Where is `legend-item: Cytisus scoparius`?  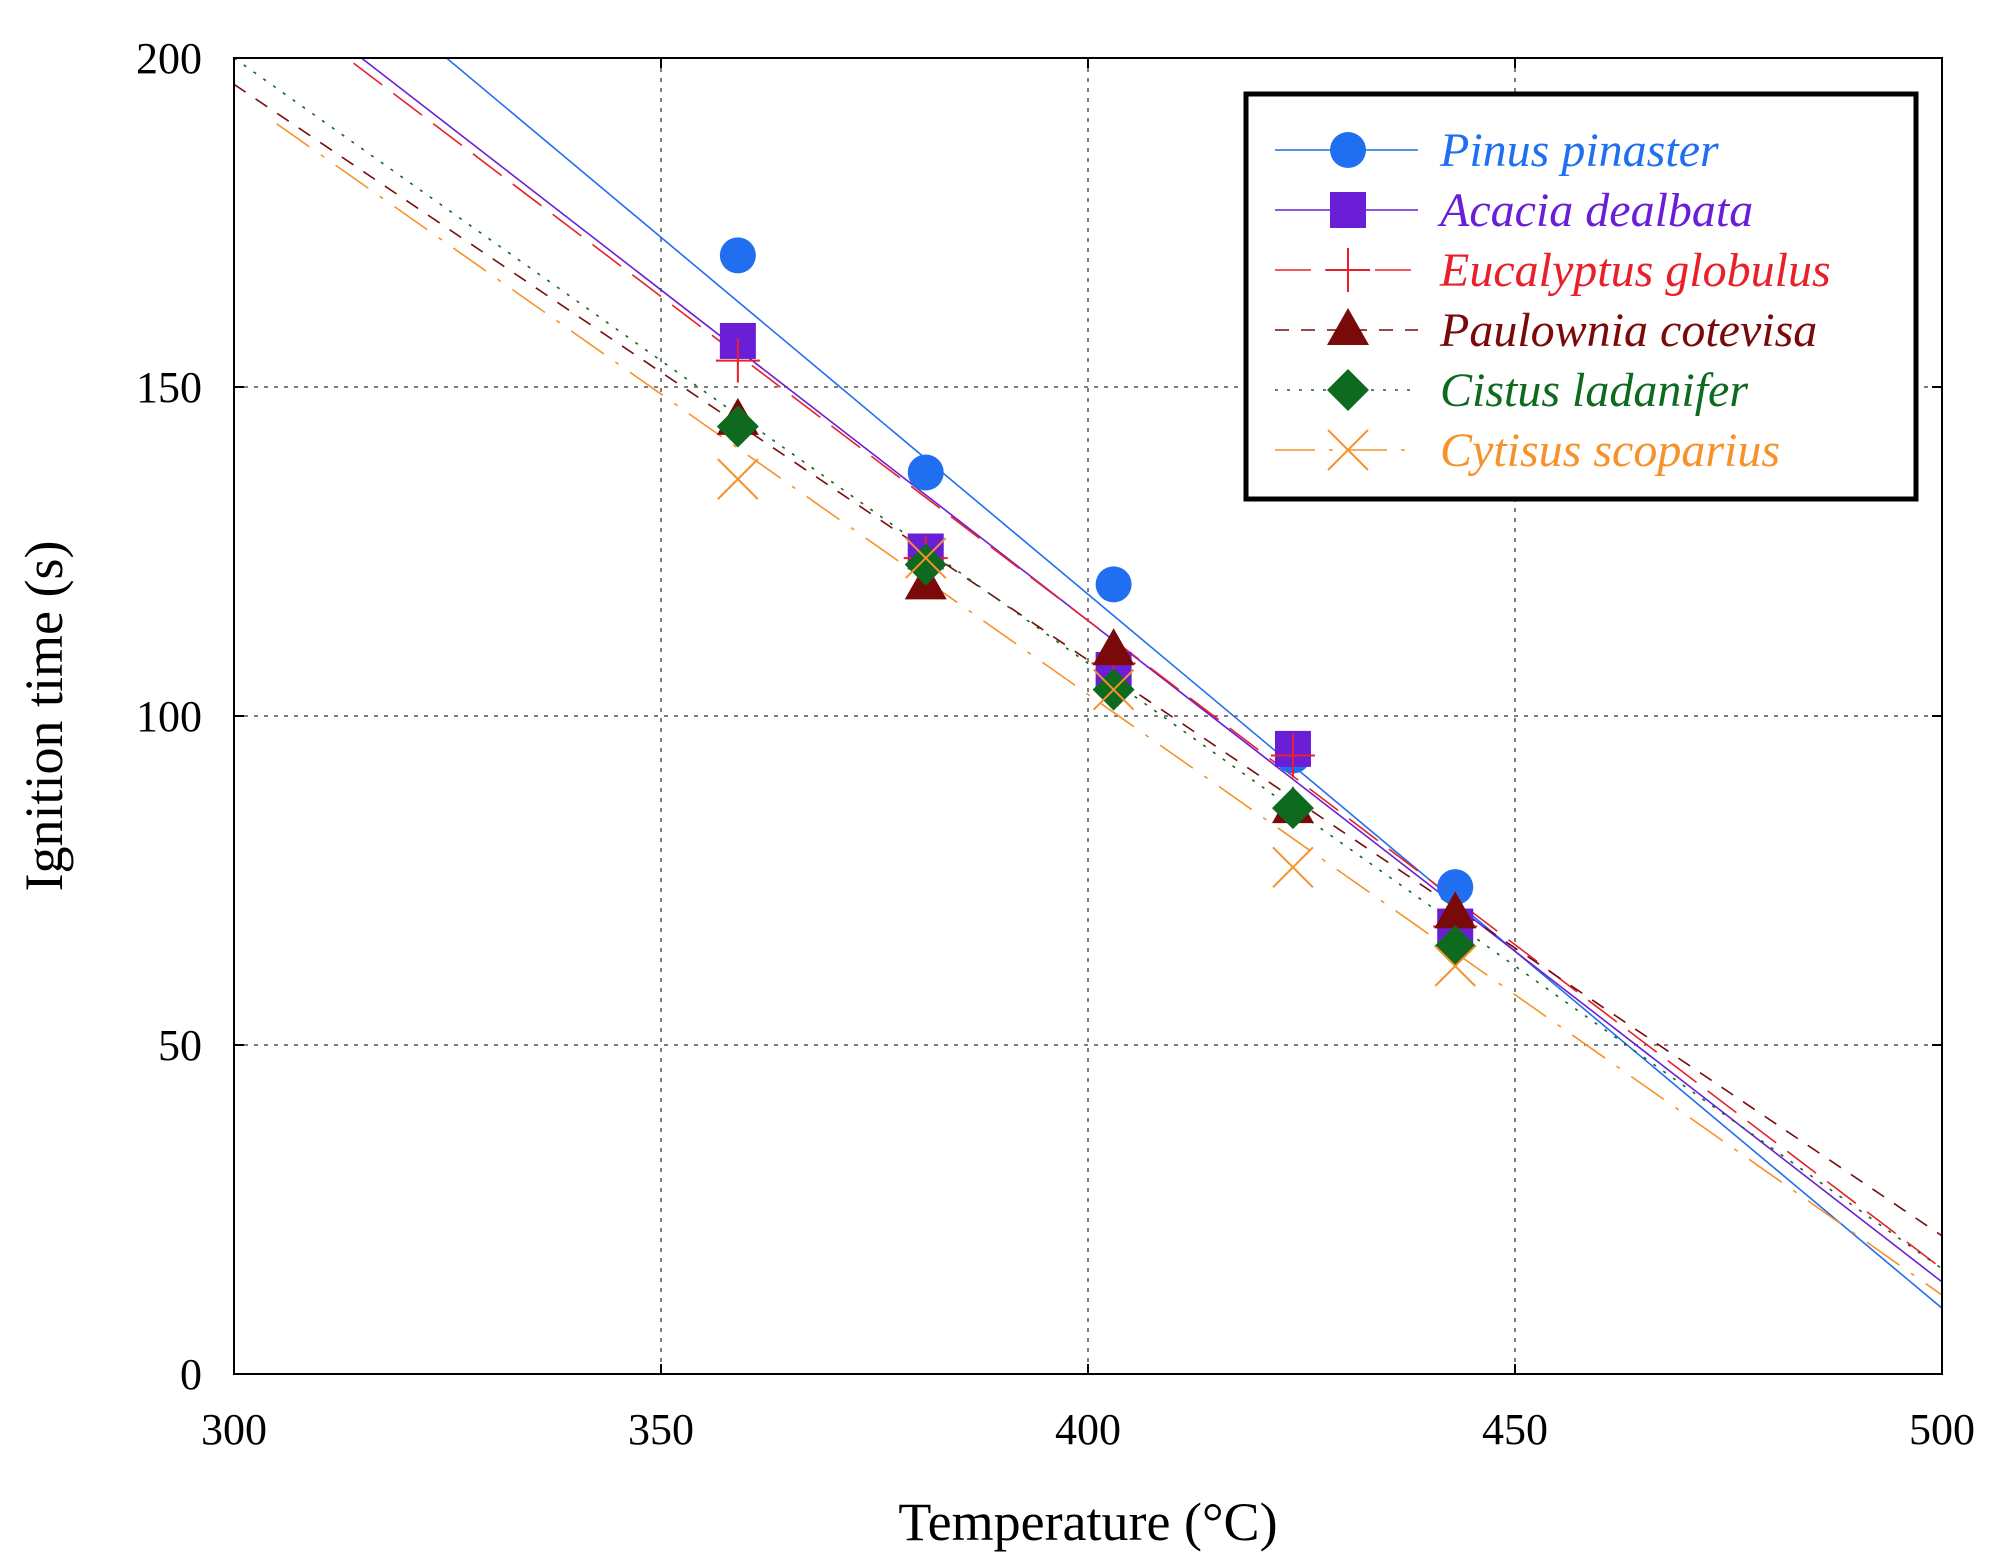
legend-item: Cytisus scoparius is located at coordinates (1527, 450).